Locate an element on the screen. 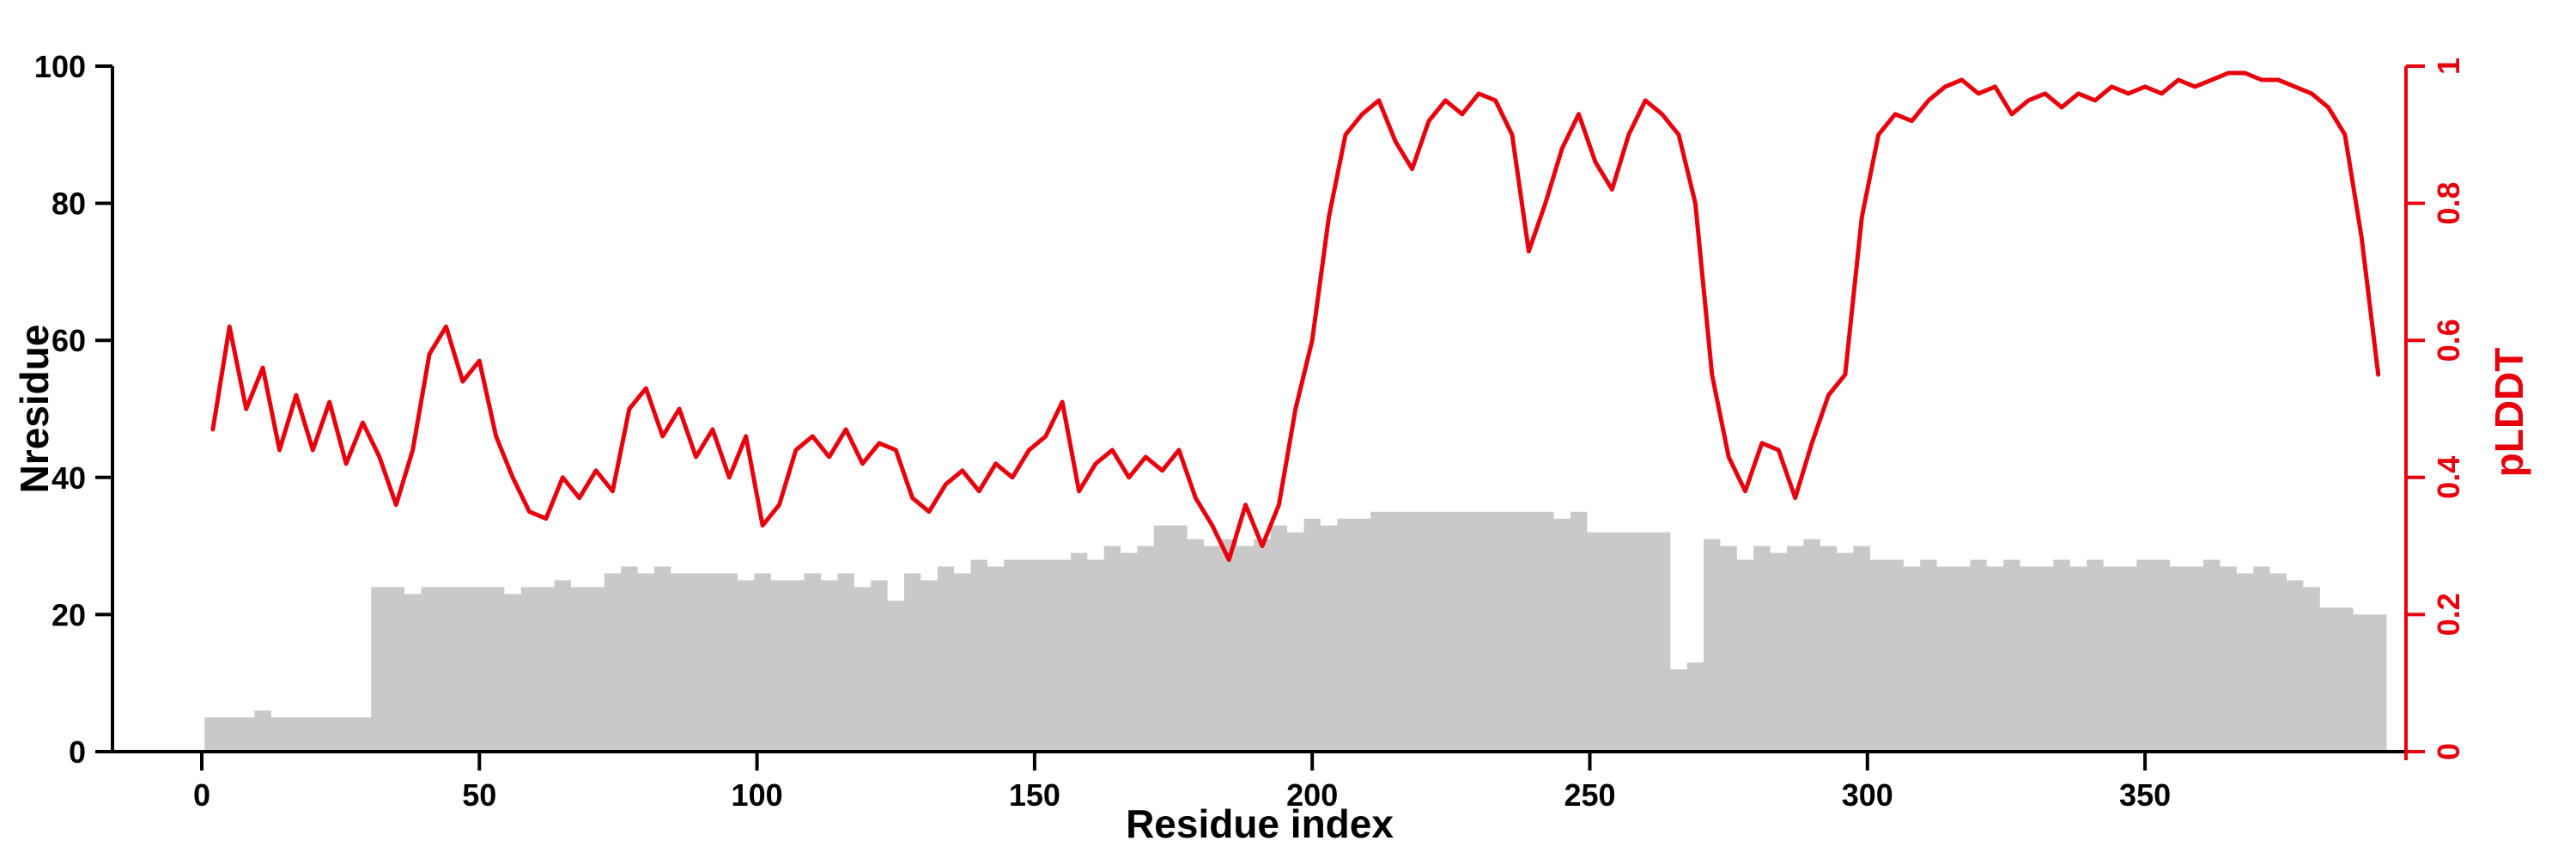 The image size is (2576, 859). x-axis-tick-label: 200 is located at coordinates (1312, 795).